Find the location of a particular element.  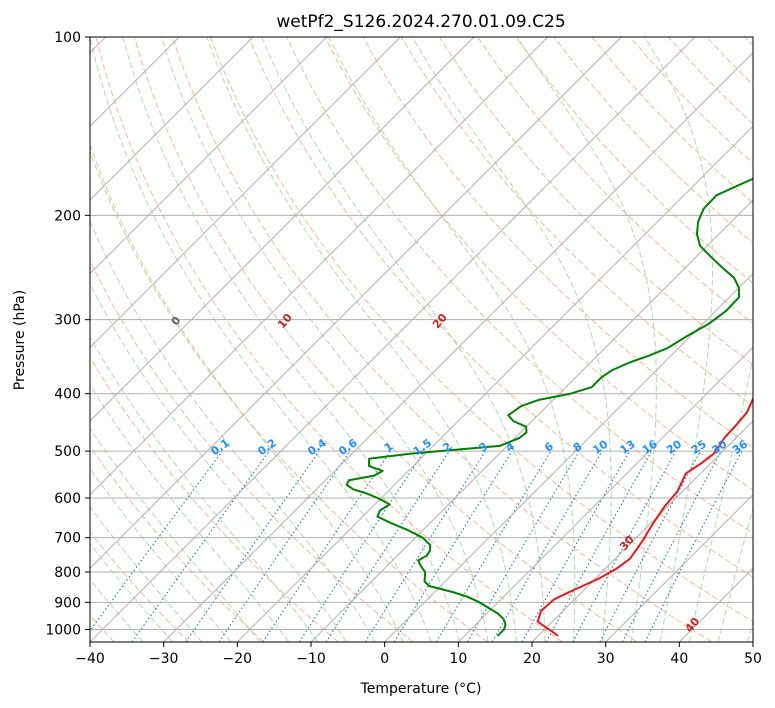

x-tick-label: −20 is located at coordinates (238, 659).